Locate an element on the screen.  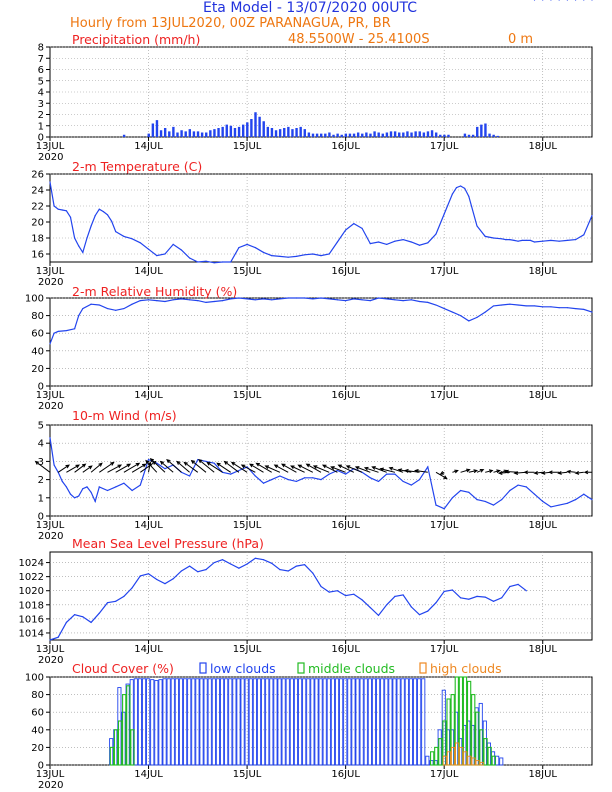
x-tick-label: 14JUL is located at coordinates (148, 525).